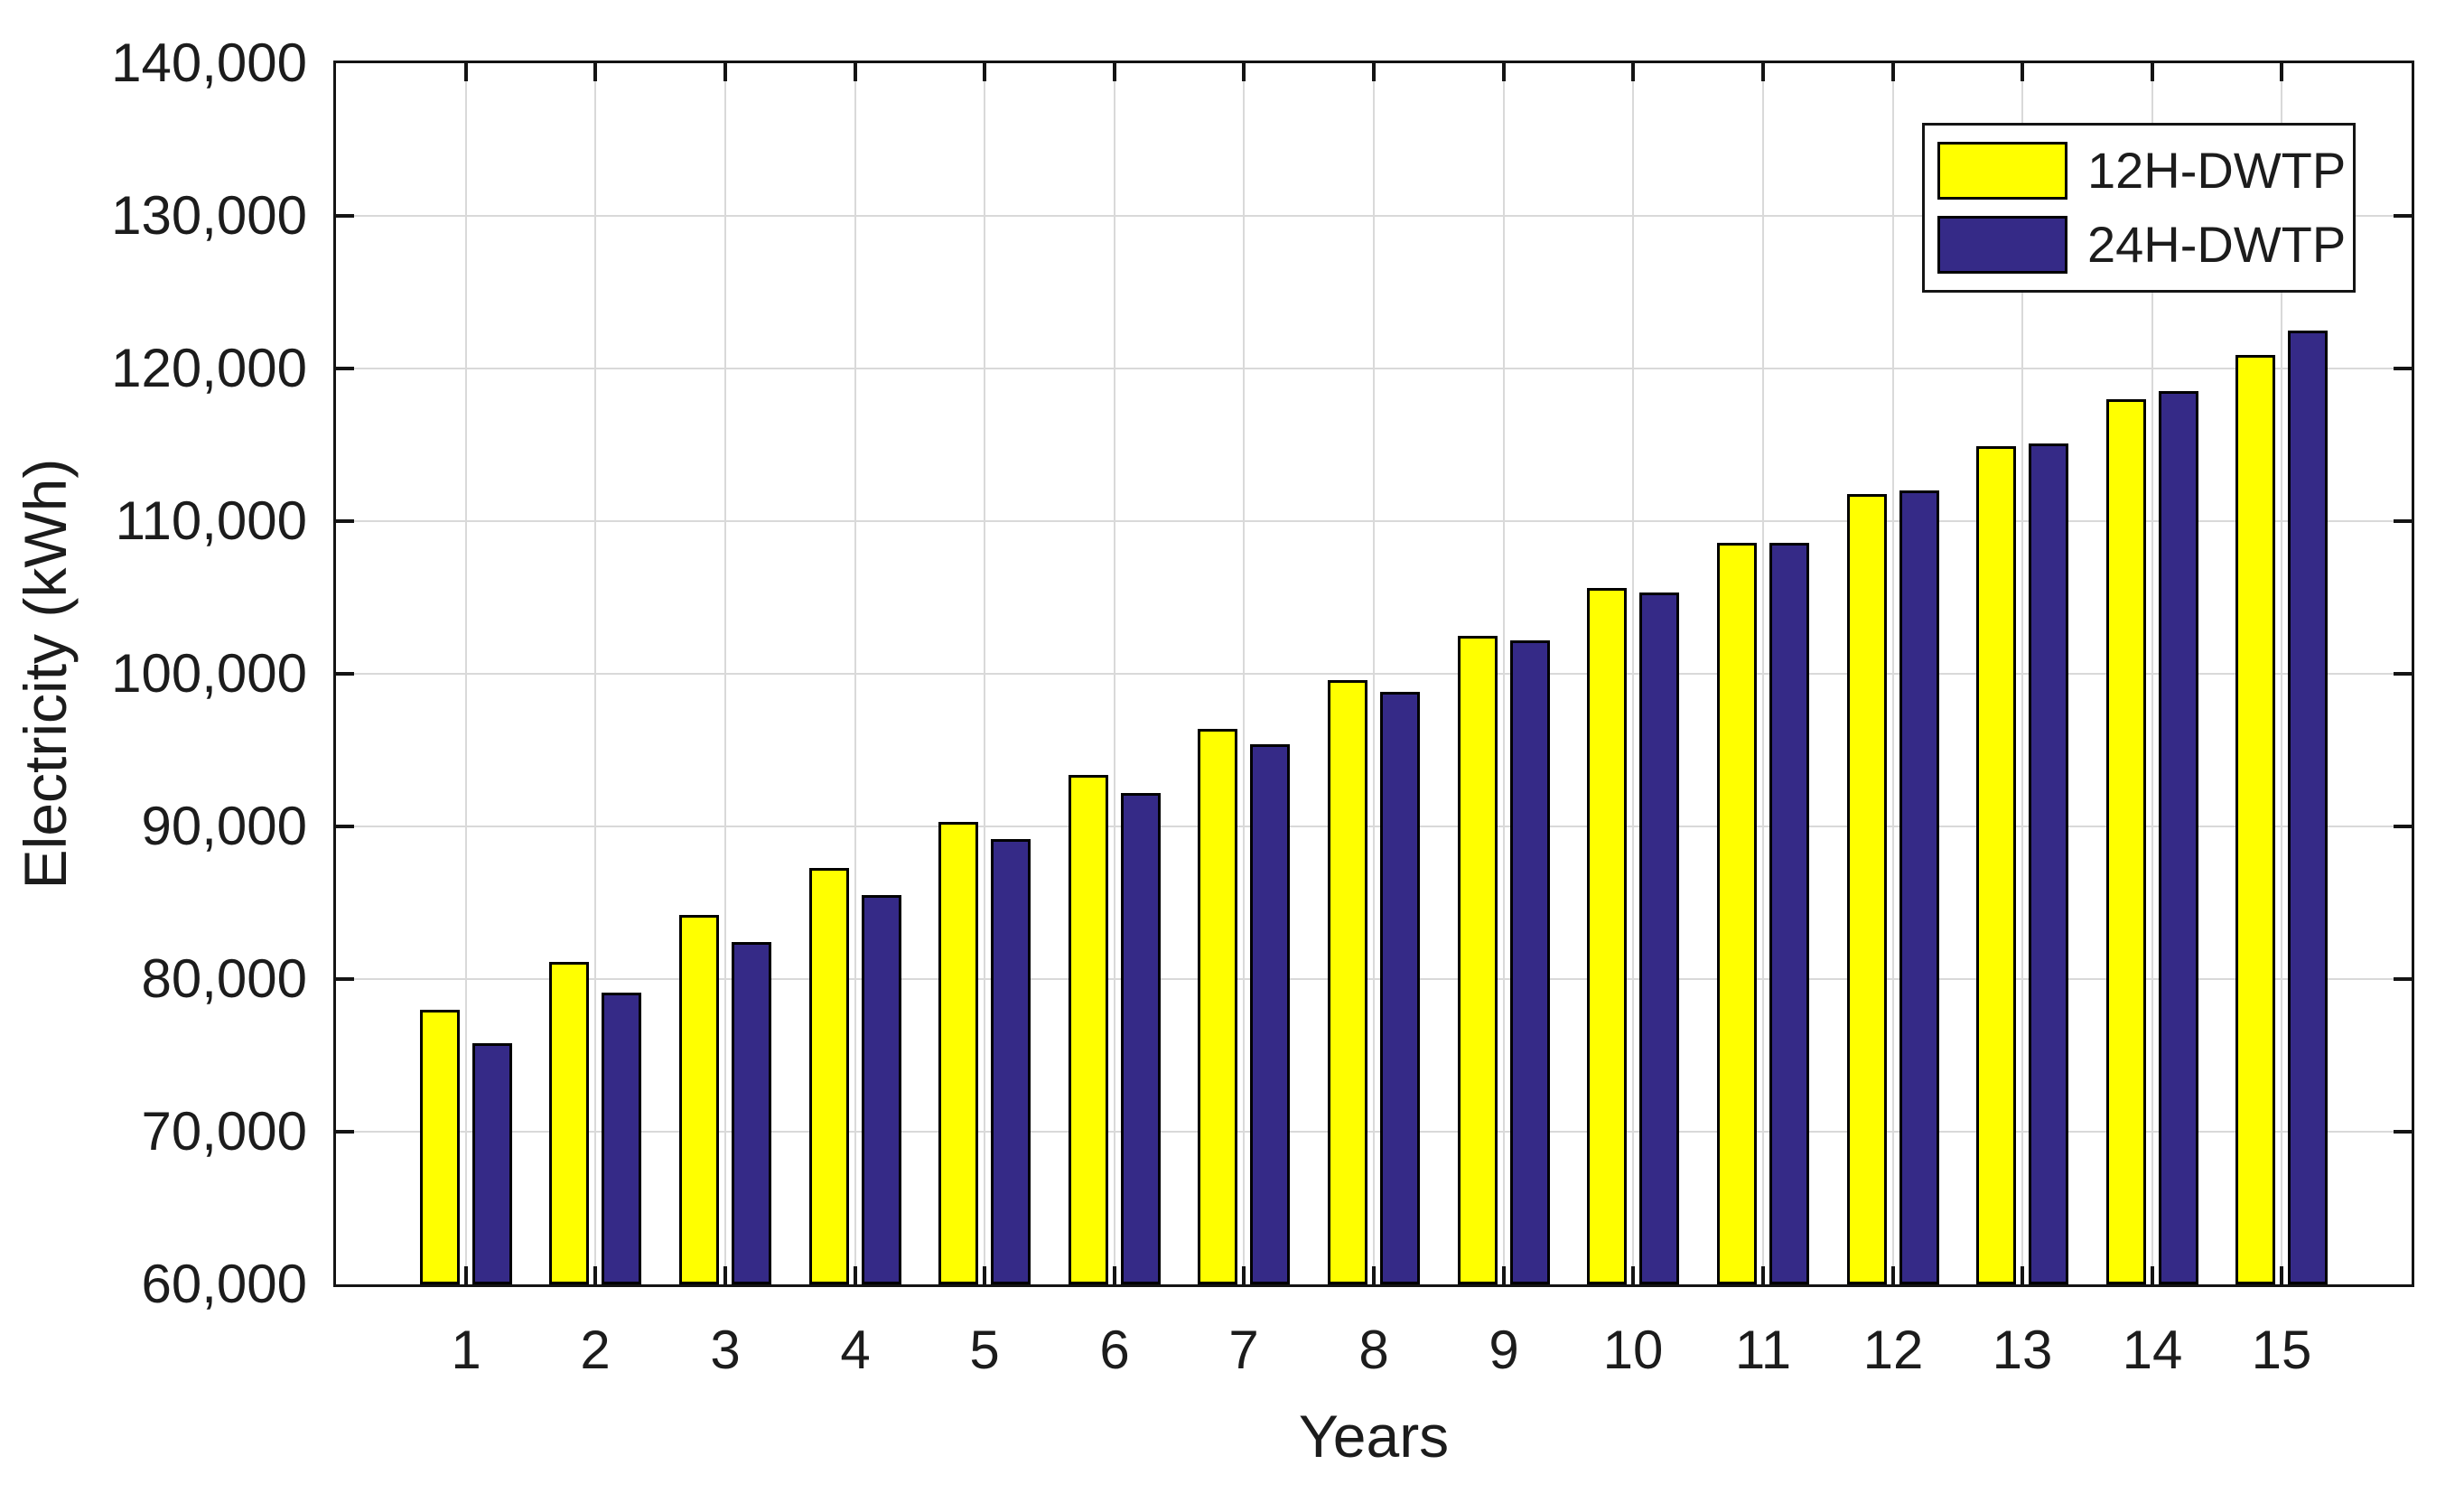 The image size is (2464, 1493). What do you see at coordinates (2217, 170) in the screenshot?
I see `legend-label-12h-dwtp: 12H-DWTP` at bounding box center [2217, 170].